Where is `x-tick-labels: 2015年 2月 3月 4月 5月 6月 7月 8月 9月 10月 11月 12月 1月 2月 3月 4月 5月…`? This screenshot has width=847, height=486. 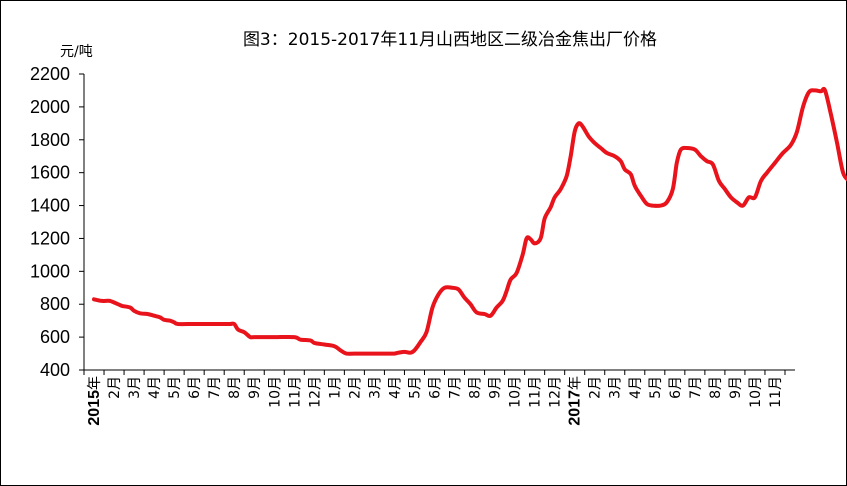 x-tick-labels: 2015年 2月 3月 4月 5月 6月 7月 8月 9月 10月 11月 12月 1月 2月 3月 4月 5月… is located at coordinates (435, 401).